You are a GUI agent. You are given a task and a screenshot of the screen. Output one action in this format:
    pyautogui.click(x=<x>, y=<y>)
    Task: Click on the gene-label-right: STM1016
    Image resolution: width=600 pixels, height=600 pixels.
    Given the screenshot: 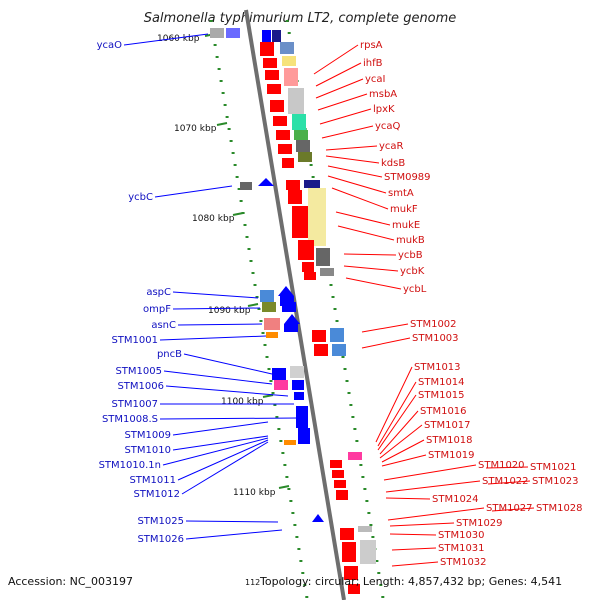 What is the action you would take?
    pyautogui.click(x=443, y=411)
    